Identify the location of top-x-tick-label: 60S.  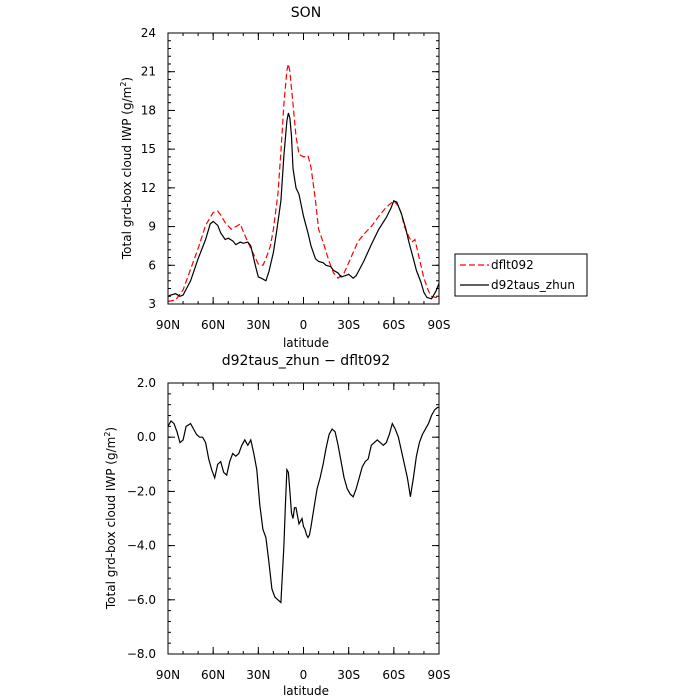
(393, 325).